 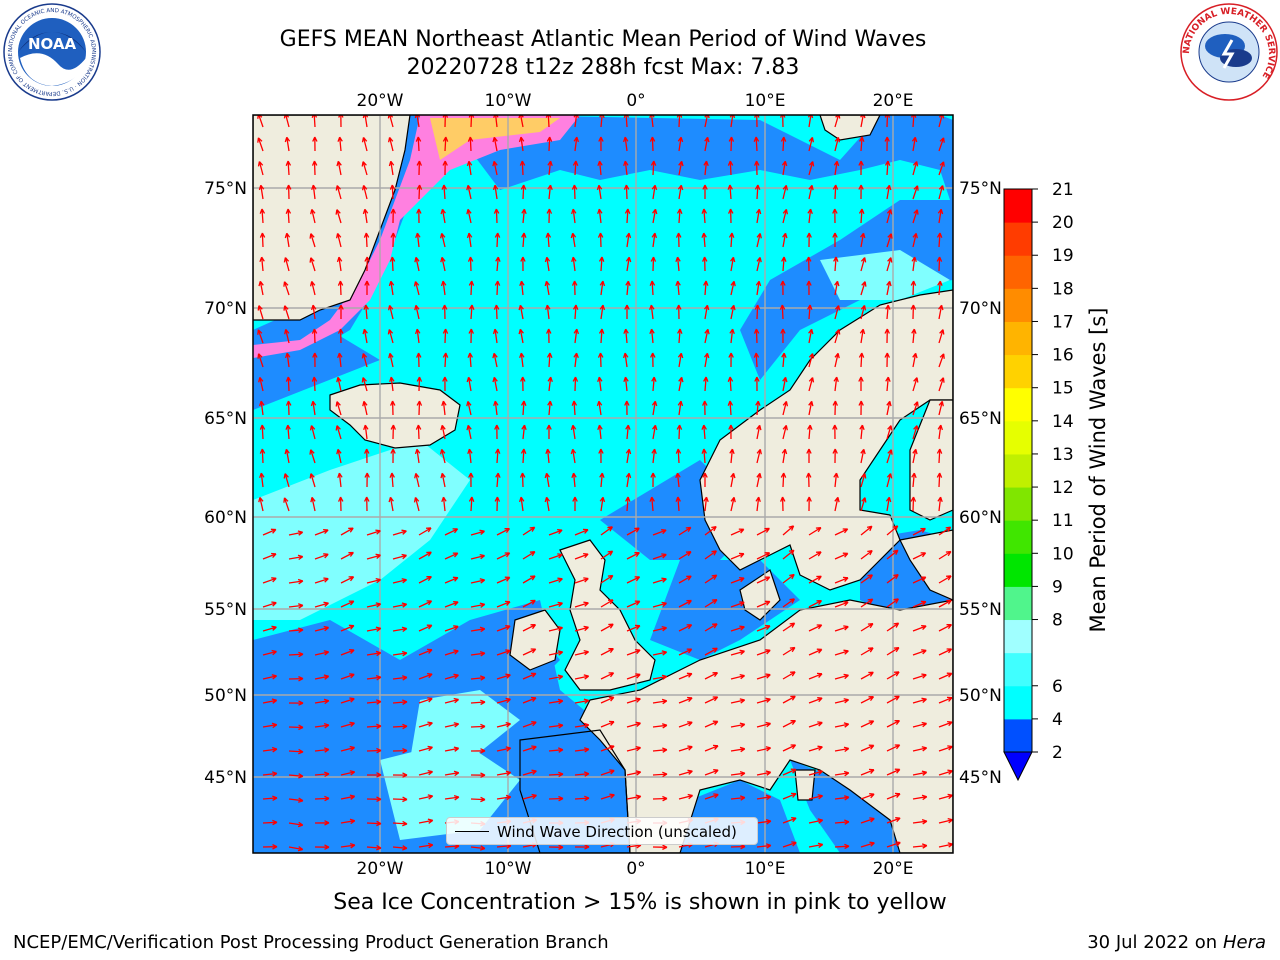 What do you see at coordinates (380, 869) in the screenshot?
I see `lon-label: 20°W` at bounding box center [380, 869].